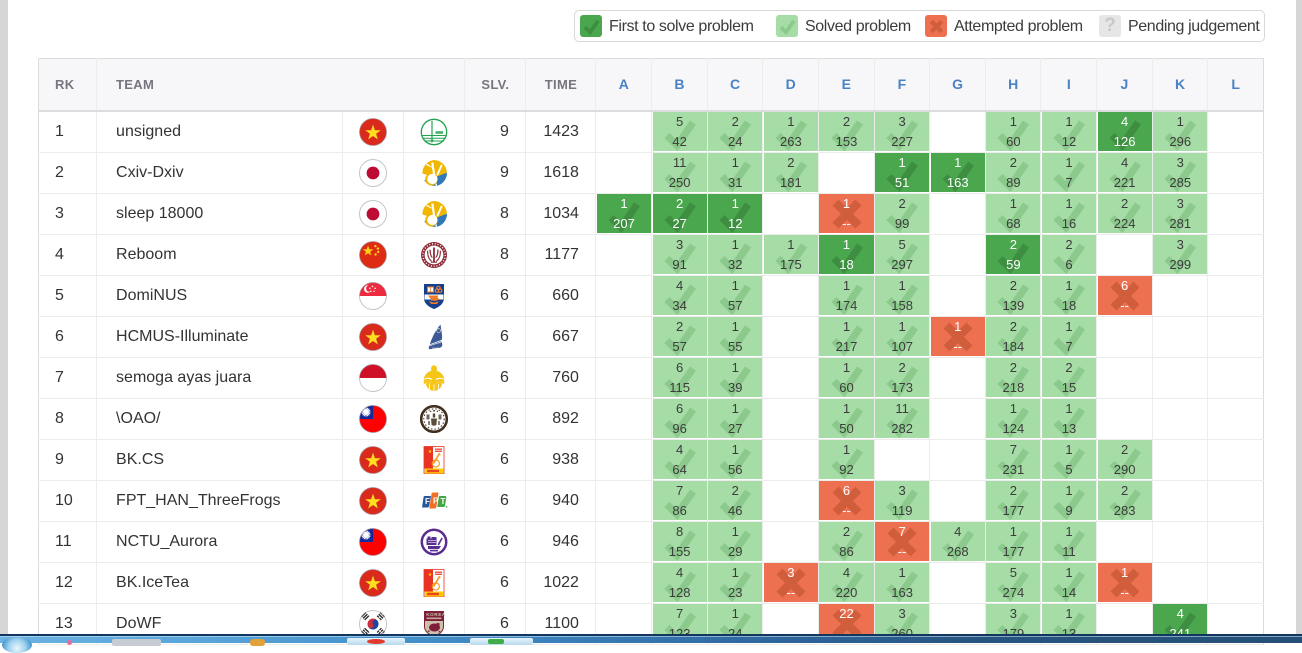 This screenshot has width=1302, height=653. Describe the element at coordinates (427, 501) in the screenshot. I see `svg-text: F` at that location.